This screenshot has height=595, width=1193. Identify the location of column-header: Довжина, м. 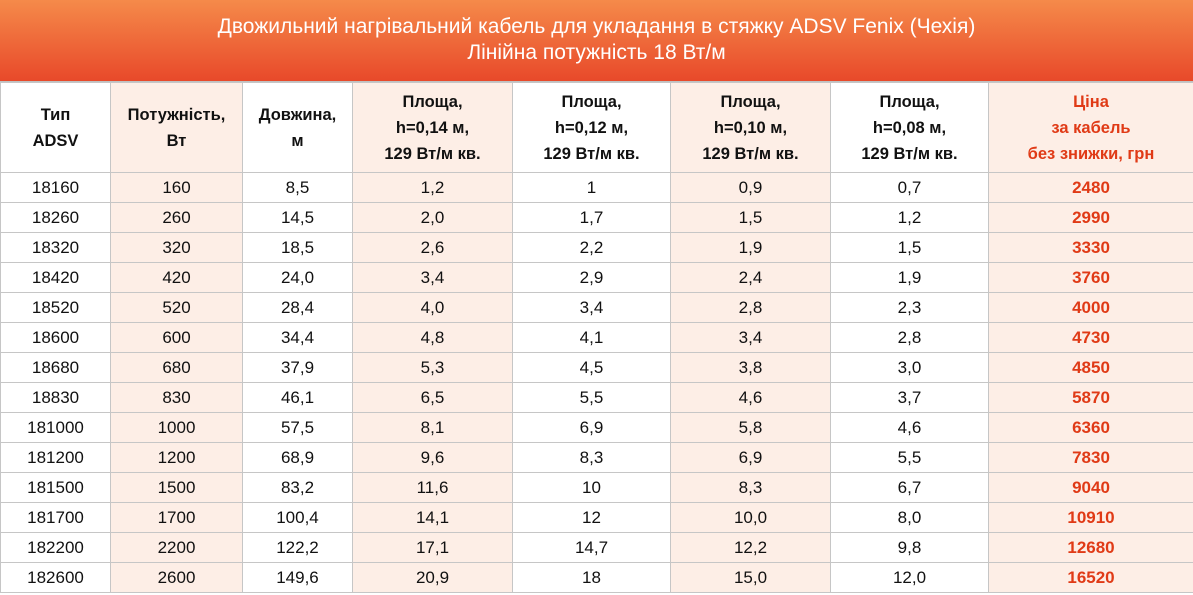
(297, 127).